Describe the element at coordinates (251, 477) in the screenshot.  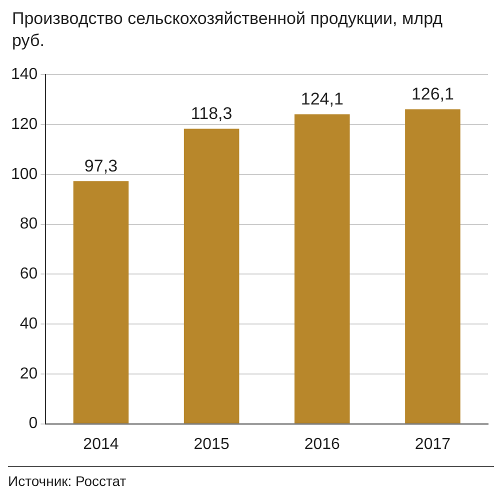
I see `text: Источник: Росстат` at that location.